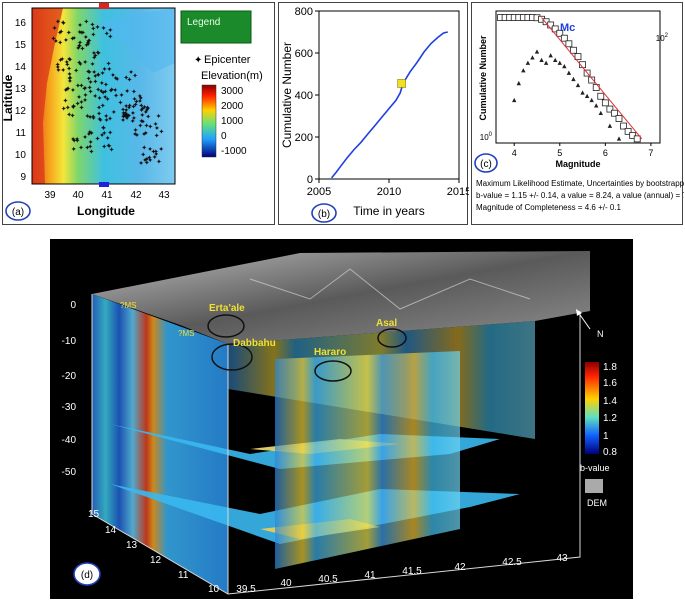 The width and height of the screenshot is (685, 601). Describe the element at coordinates (94, 514) in the screenshot. I see `lat3d-tick-15: 15` at that location.